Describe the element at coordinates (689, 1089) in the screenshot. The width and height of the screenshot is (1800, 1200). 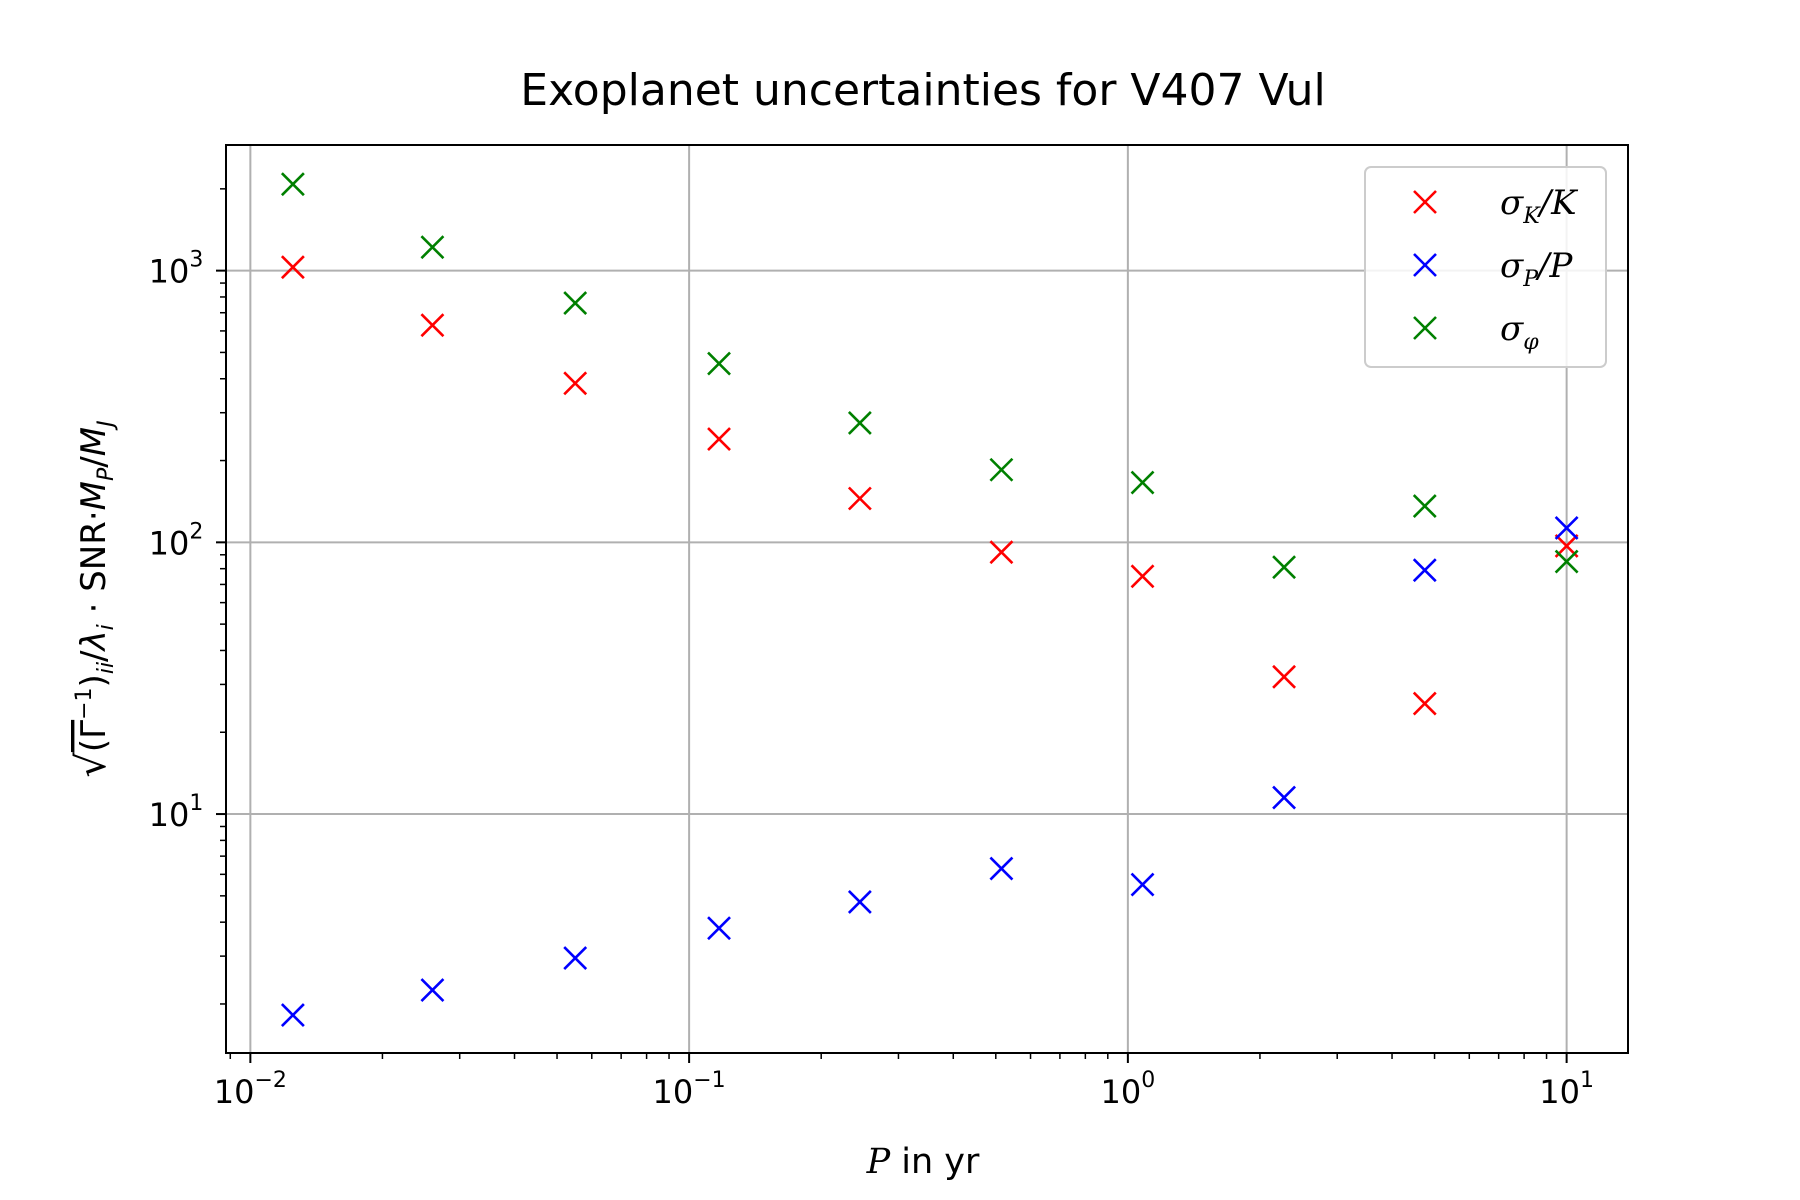
I see `x-tick-label: 10⁻¹` at that location.